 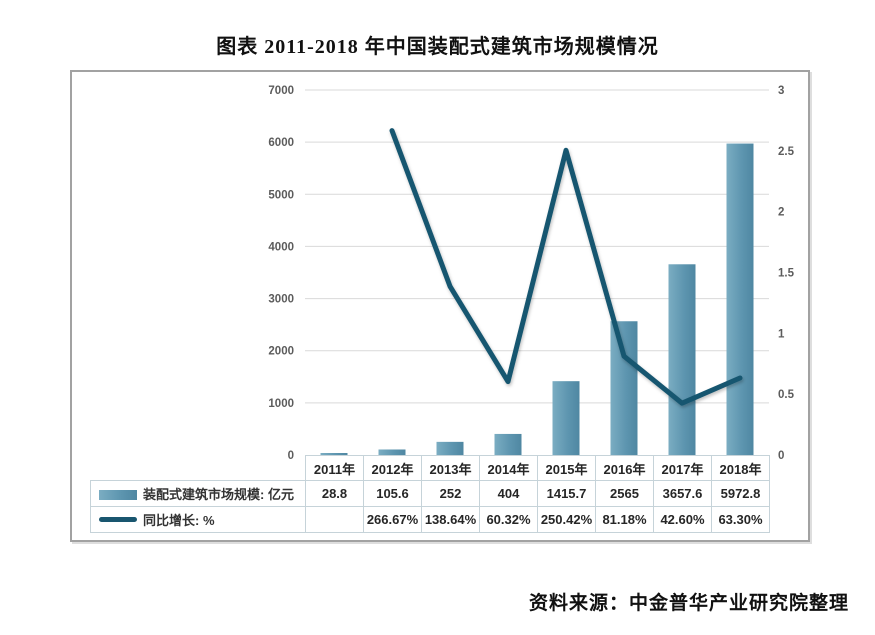 I want to click on legend-cell-market-size: 装配式建筑市场规模: 亿元, so click(x=198, y=493).